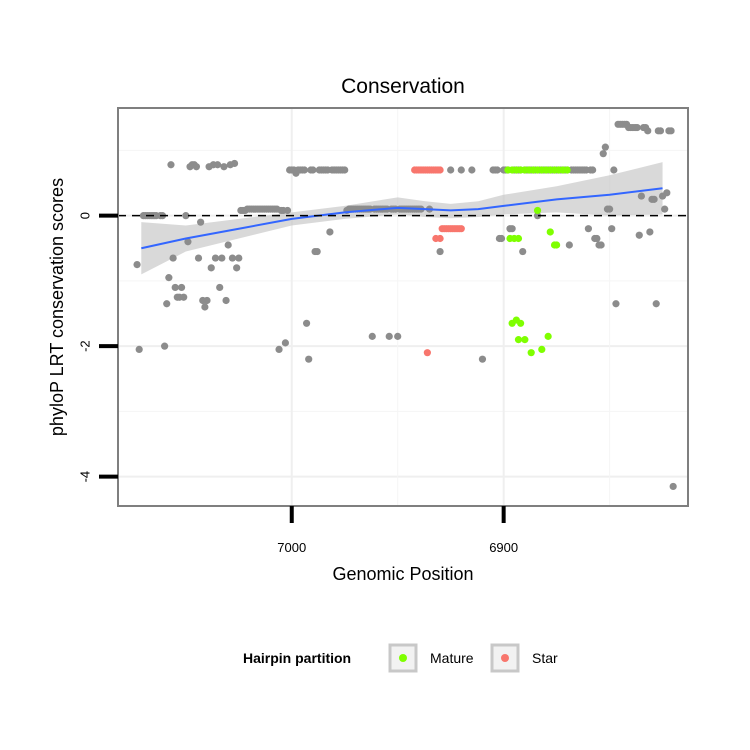 The image size is (750, 750). What do you see at coordinates (291, 547) in the screenshot?
I see `x-tick-label: 7000` at bounding box center [291, 547].